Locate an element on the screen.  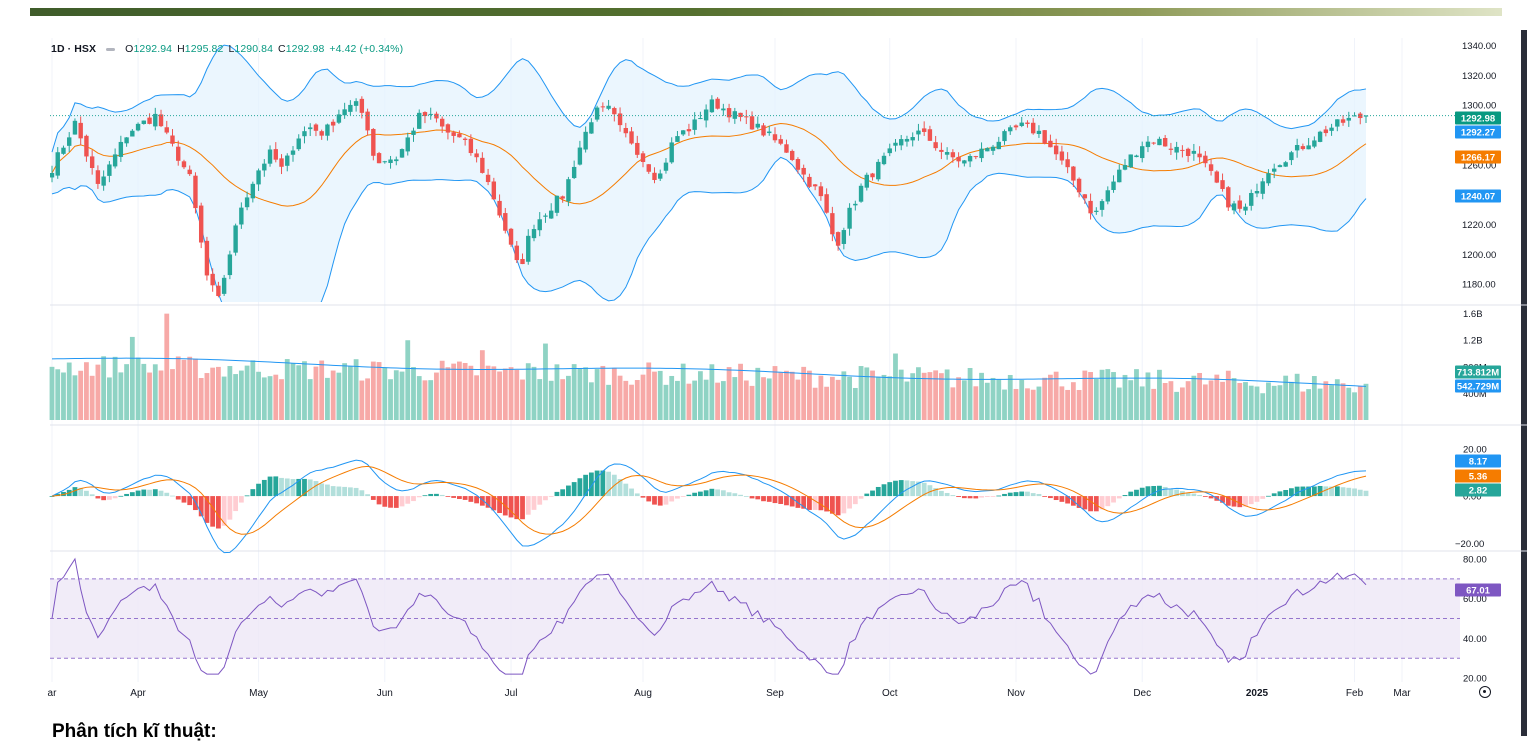
rsi-y-tick: 40.00 is located at coordinates (1475, 639).